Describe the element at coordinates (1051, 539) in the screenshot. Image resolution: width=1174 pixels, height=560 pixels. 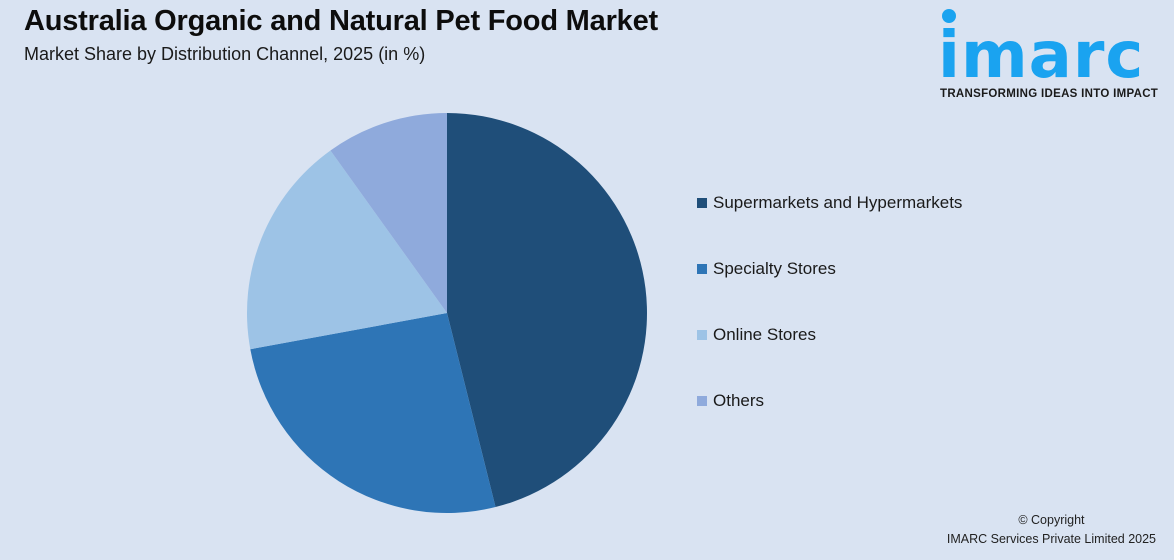
I see `copyright-line-2: IMARC Services Private Limited 2025` at that location.